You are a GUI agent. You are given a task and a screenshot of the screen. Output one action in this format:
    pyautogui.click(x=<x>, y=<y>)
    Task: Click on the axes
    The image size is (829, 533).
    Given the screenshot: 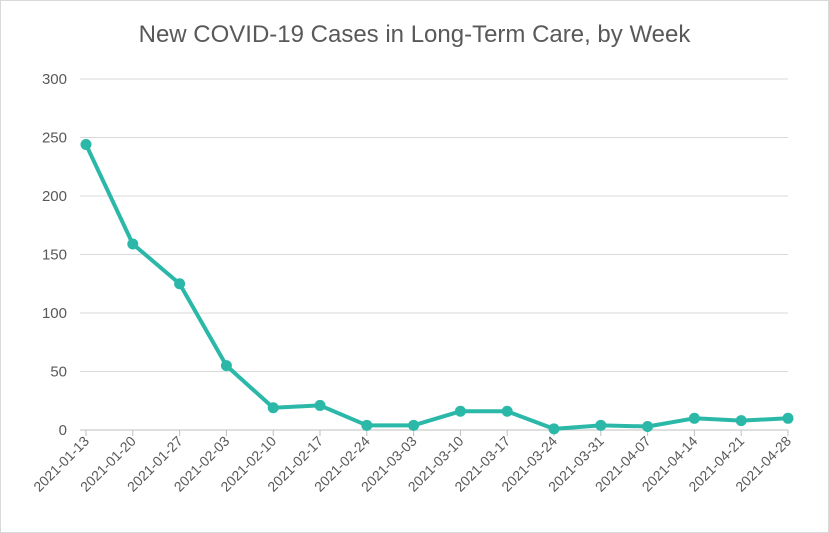 What is the action you would take?
    pyautogui.click(x=434, y=432)
    